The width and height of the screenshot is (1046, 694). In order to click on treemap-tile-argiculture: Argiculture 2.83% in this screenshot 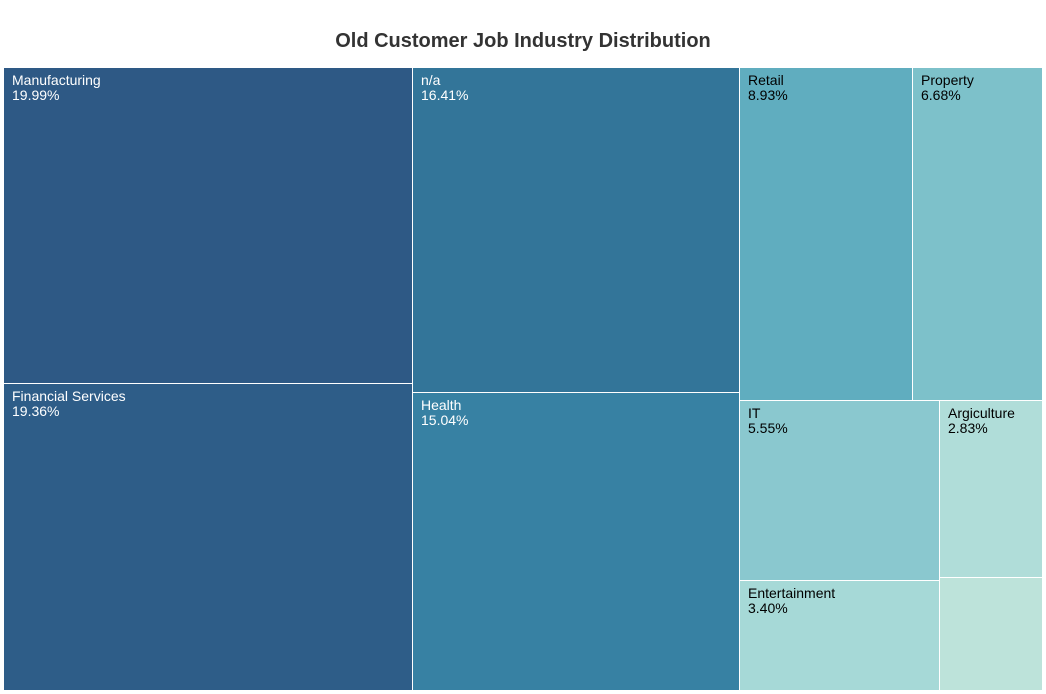, I will do `click(991, 489)`.